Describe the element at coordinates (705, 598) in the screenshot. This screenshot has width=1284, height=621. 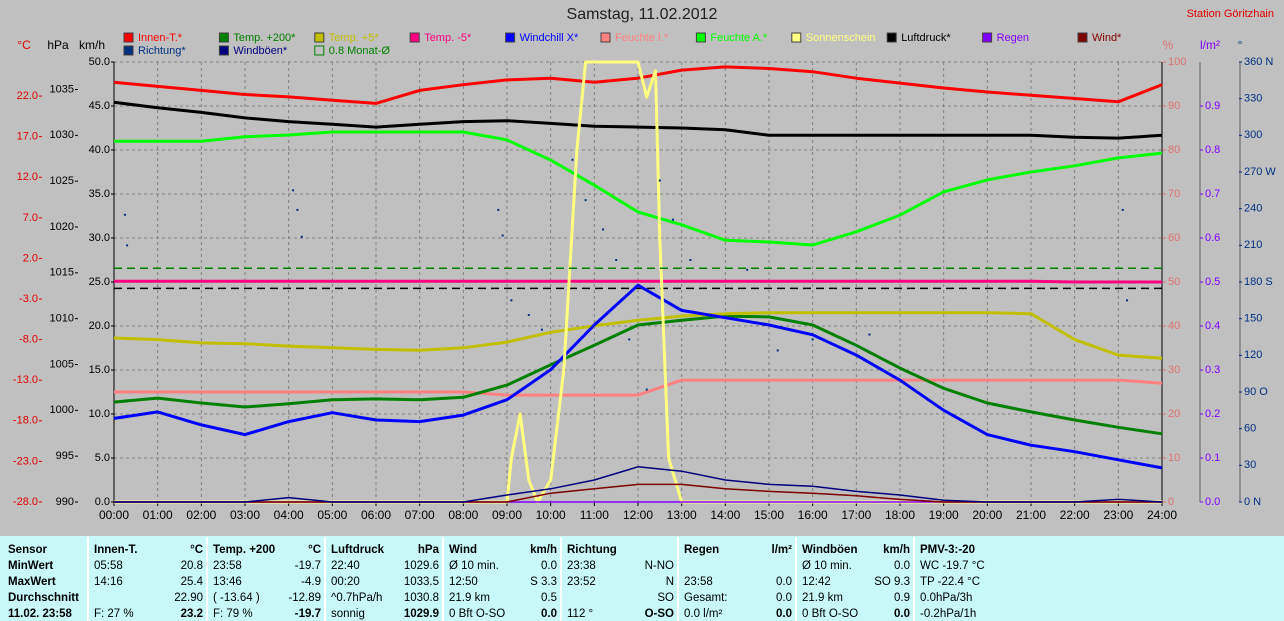
I see `stats-cell: Gesamt:` at that location.